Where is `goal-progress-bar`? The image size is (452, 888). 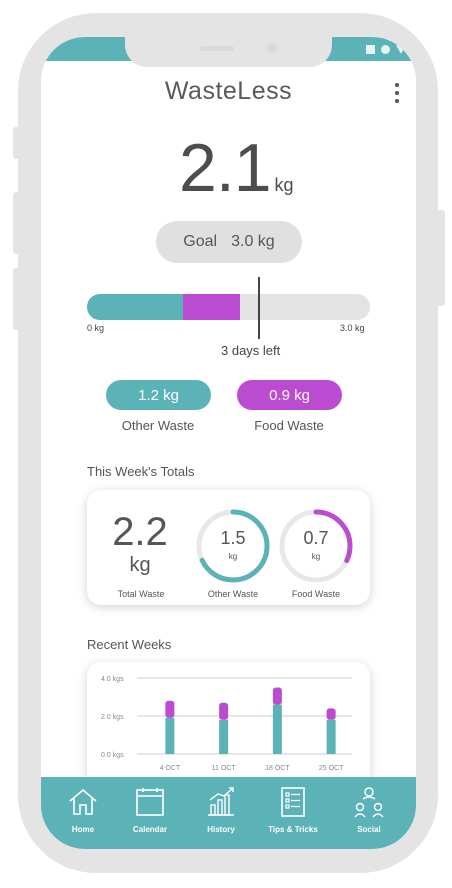 goal-progress-bar is located at coordinates (228, 307).